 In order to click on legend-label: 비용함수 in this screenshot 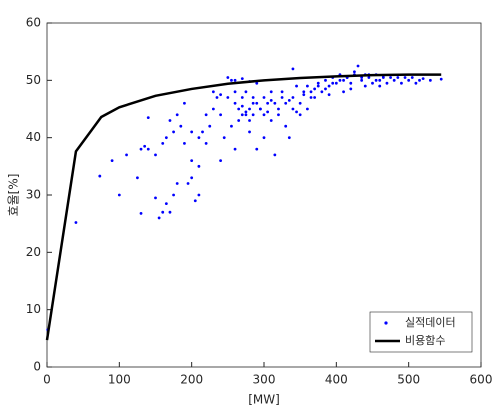, I will do `click(425, 340)`.